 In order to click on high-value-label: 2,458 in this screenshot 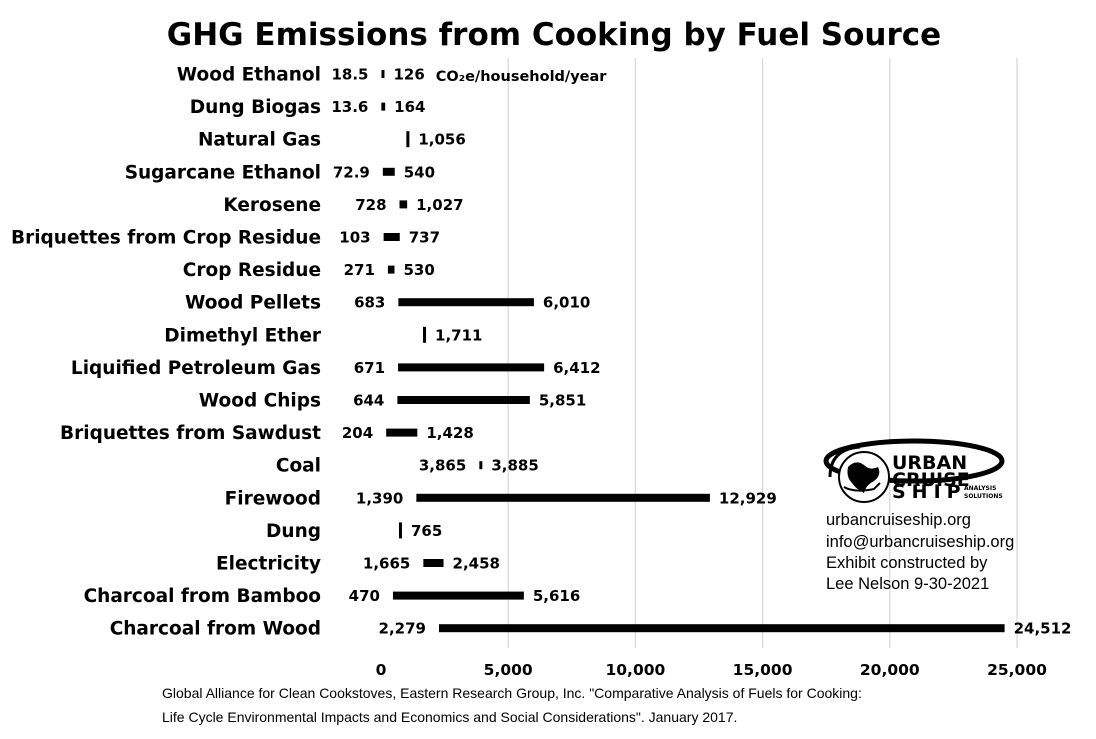, I will do `click(476, 564)`.